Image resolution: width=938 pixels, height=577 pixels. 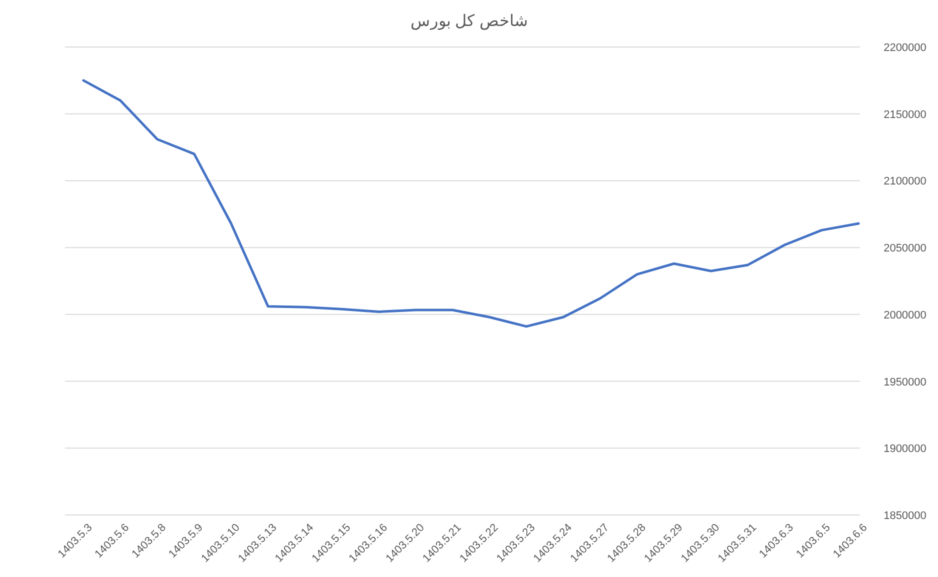 I want to click on y-tick-label: 2000000, so click(x=905, y=315).